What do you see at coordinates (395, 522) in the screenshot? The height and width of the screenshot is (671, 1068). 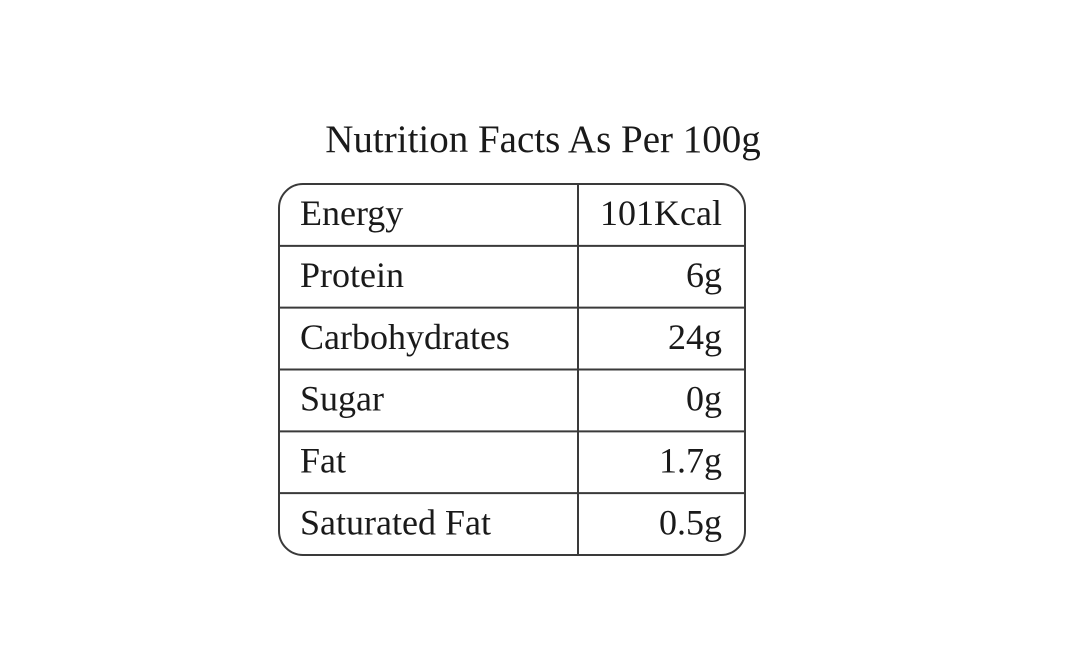 I see `nutrient-name: Saturated Fat` at bounding box center [395, 522].